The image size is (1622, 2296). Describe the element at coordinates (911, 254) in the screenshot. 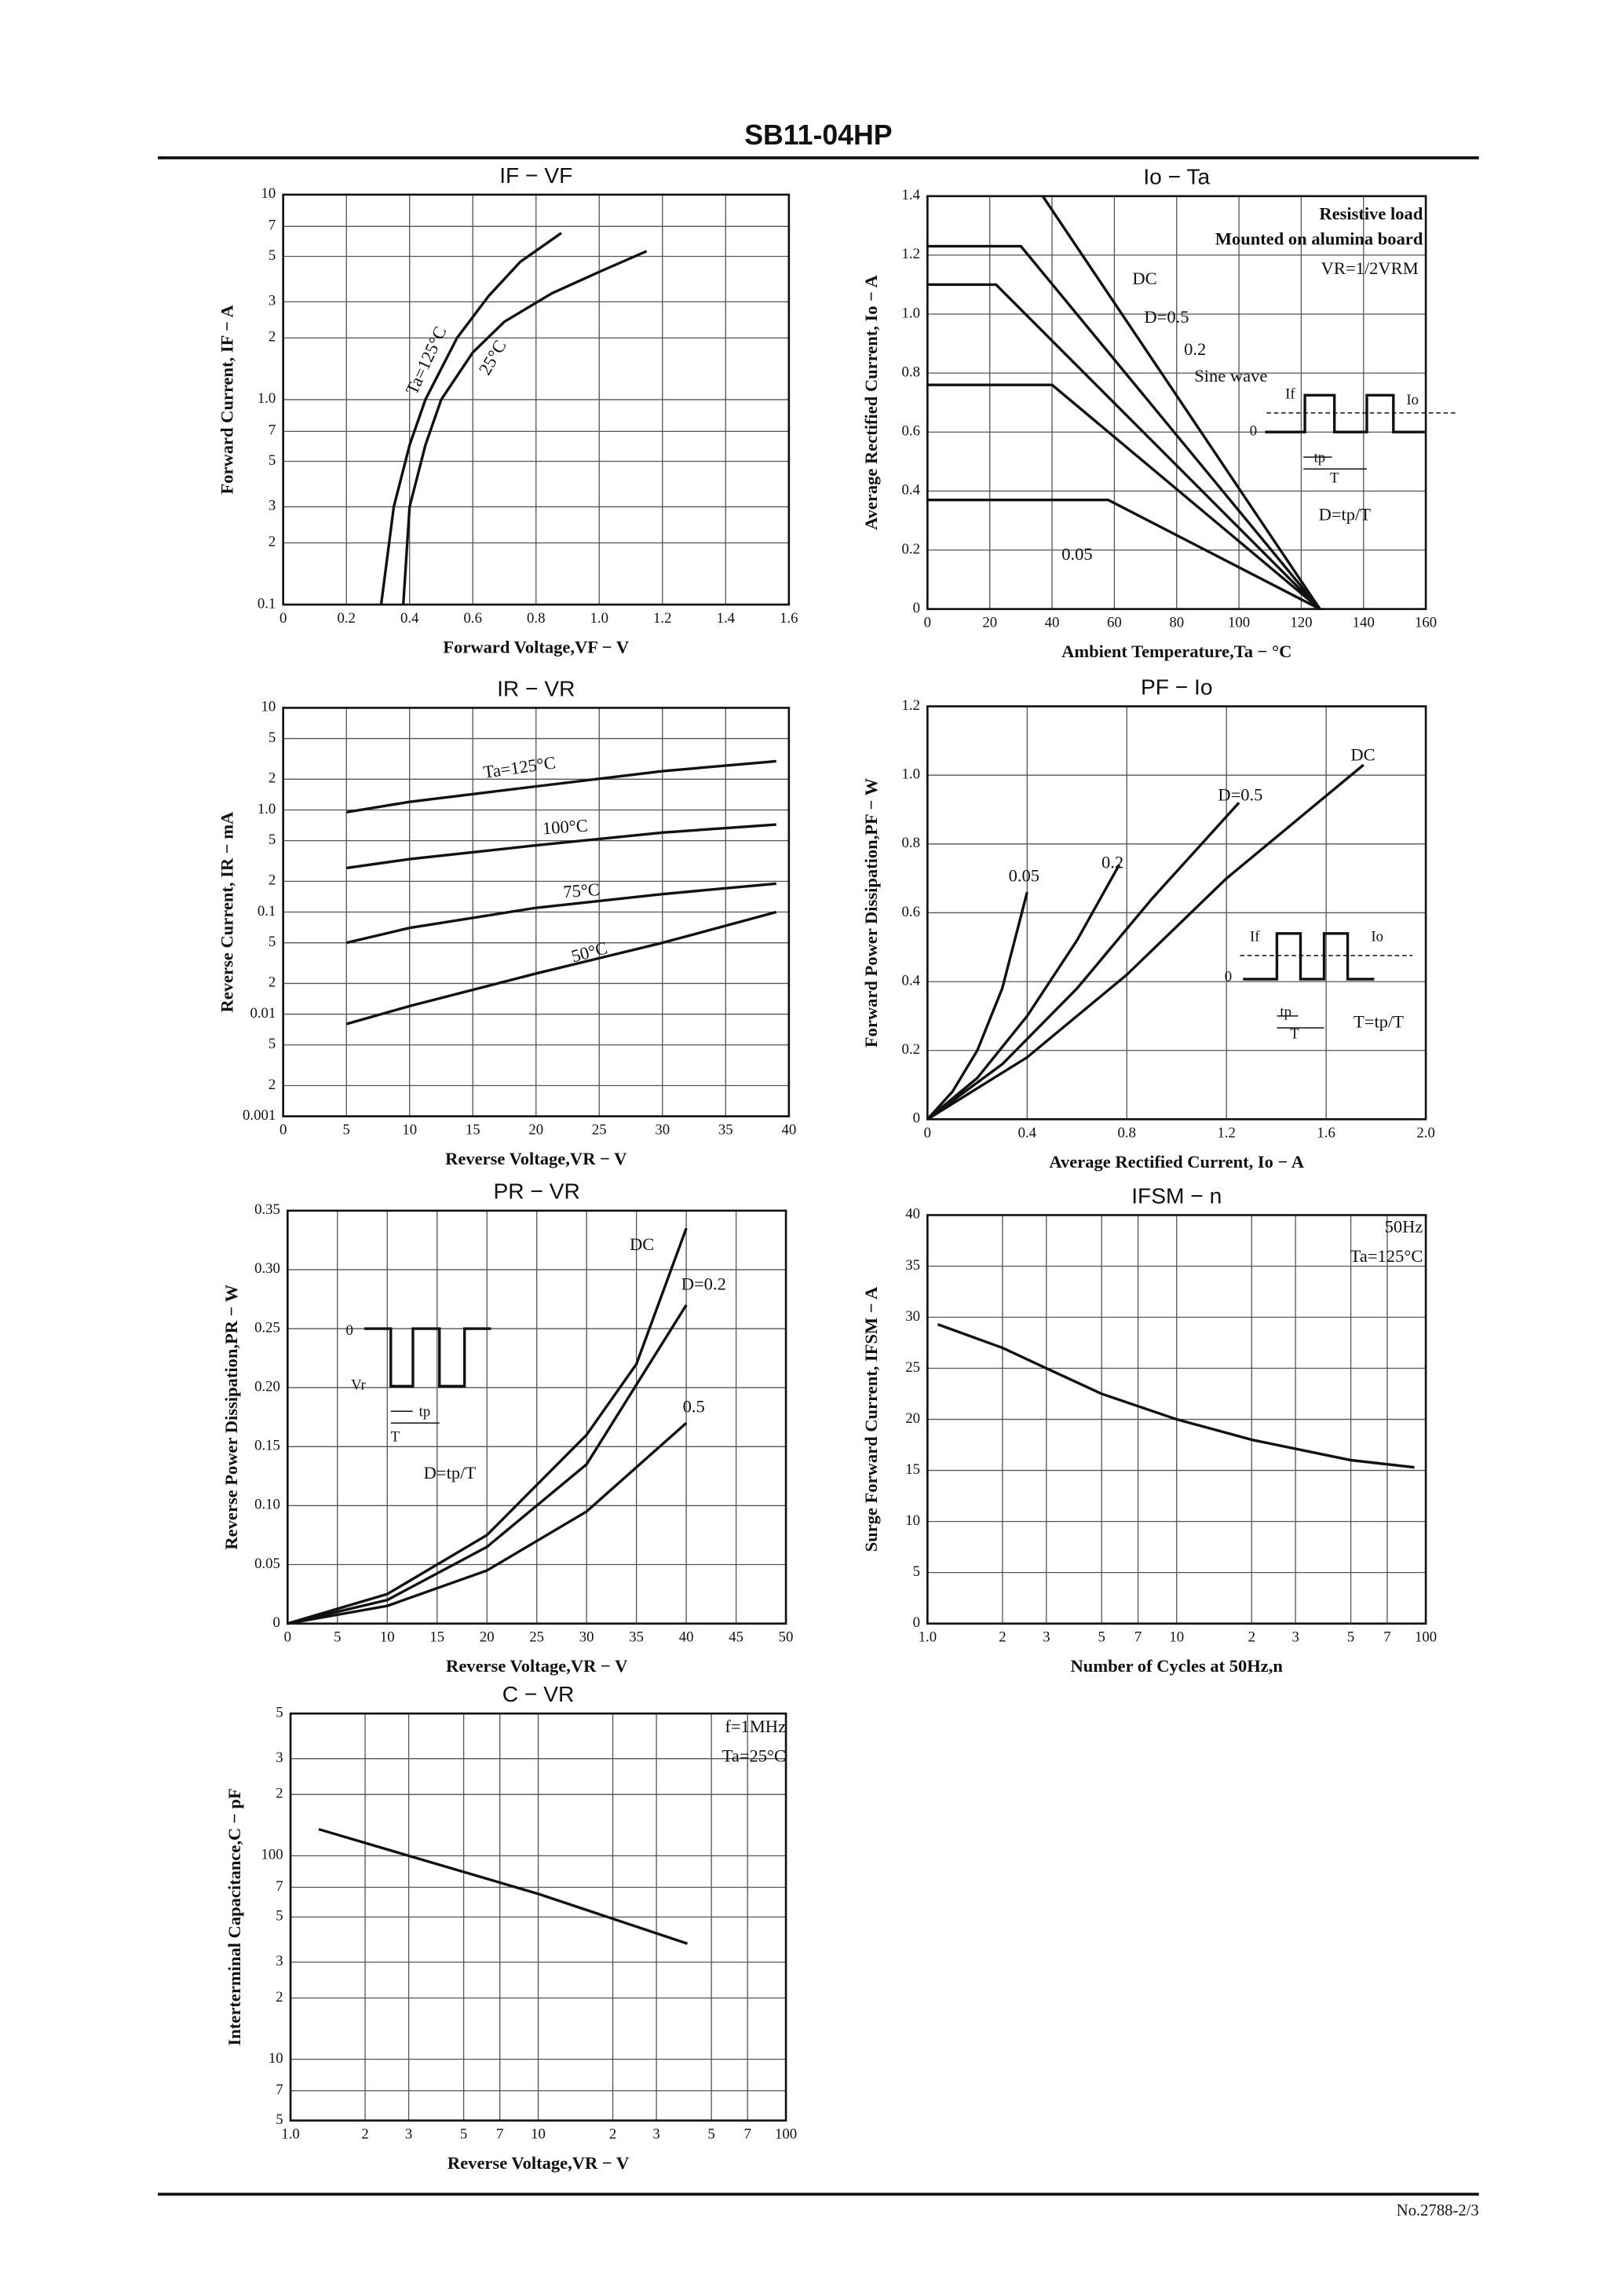

I see `y-tick-label: 1.2` at that location.